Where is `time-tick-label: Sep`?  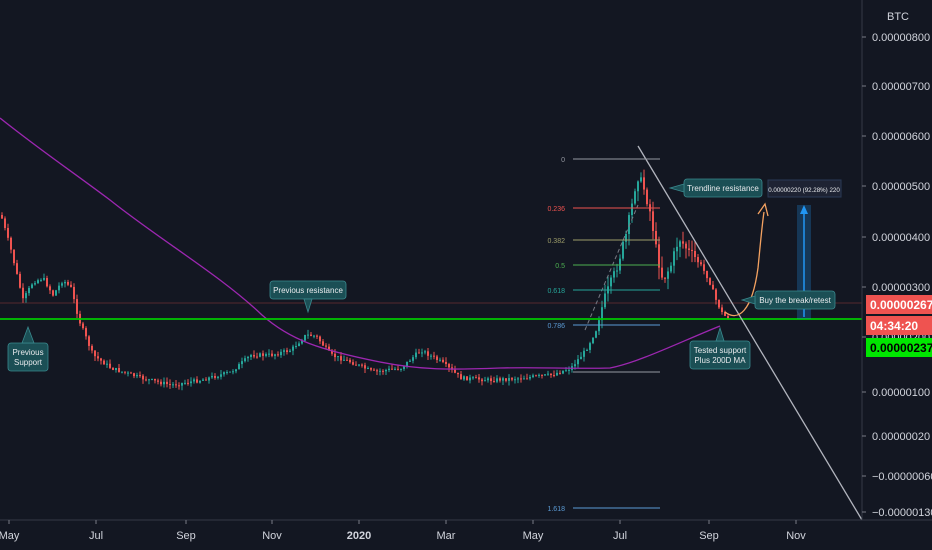 time-tick-label: Sep is located at coordinates (709, 536).